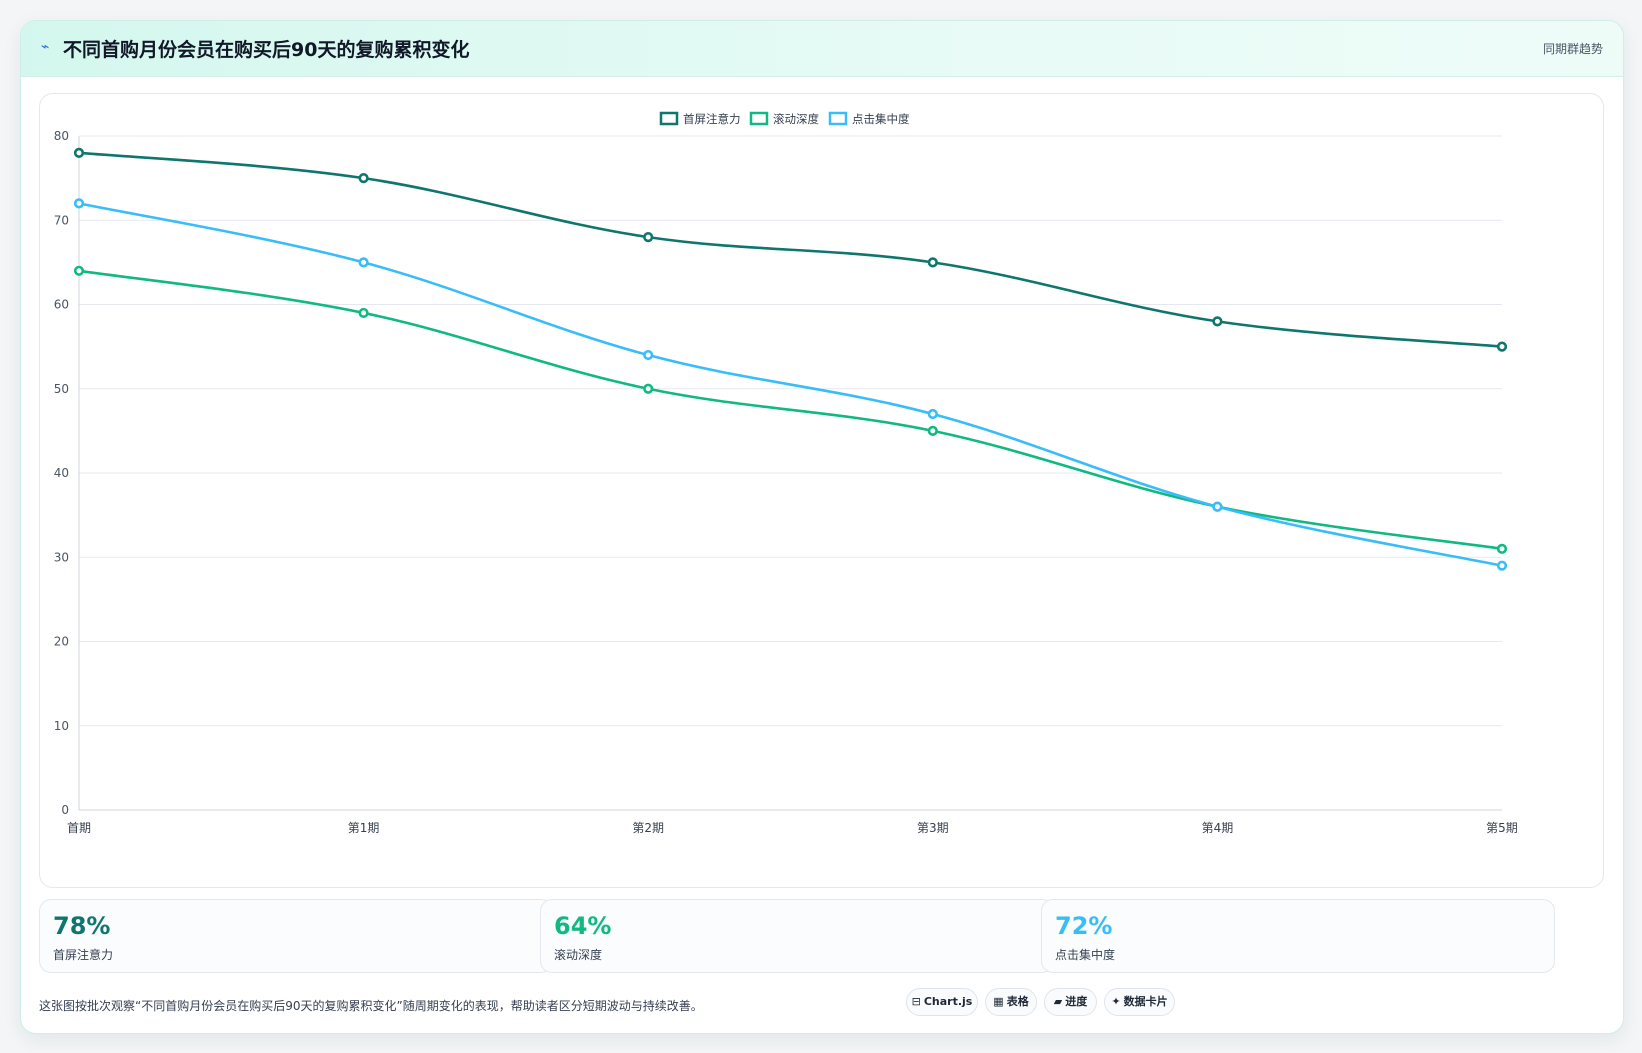 The height and width of the screenshot is (1053, 1642). I want to click on progress-icon: ▰, so click(1058, 1001).